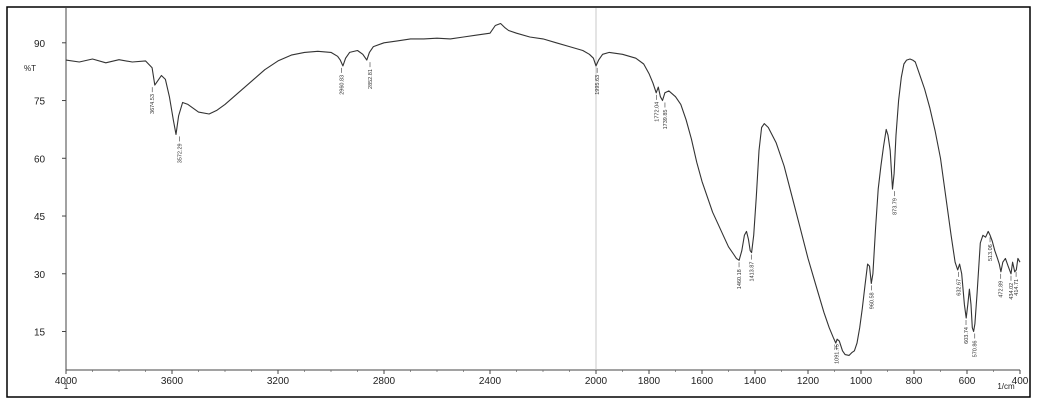  Describe the element at coordinates (596, 381) in the screenshot. I see `x-tick-label: 2000` at that location.